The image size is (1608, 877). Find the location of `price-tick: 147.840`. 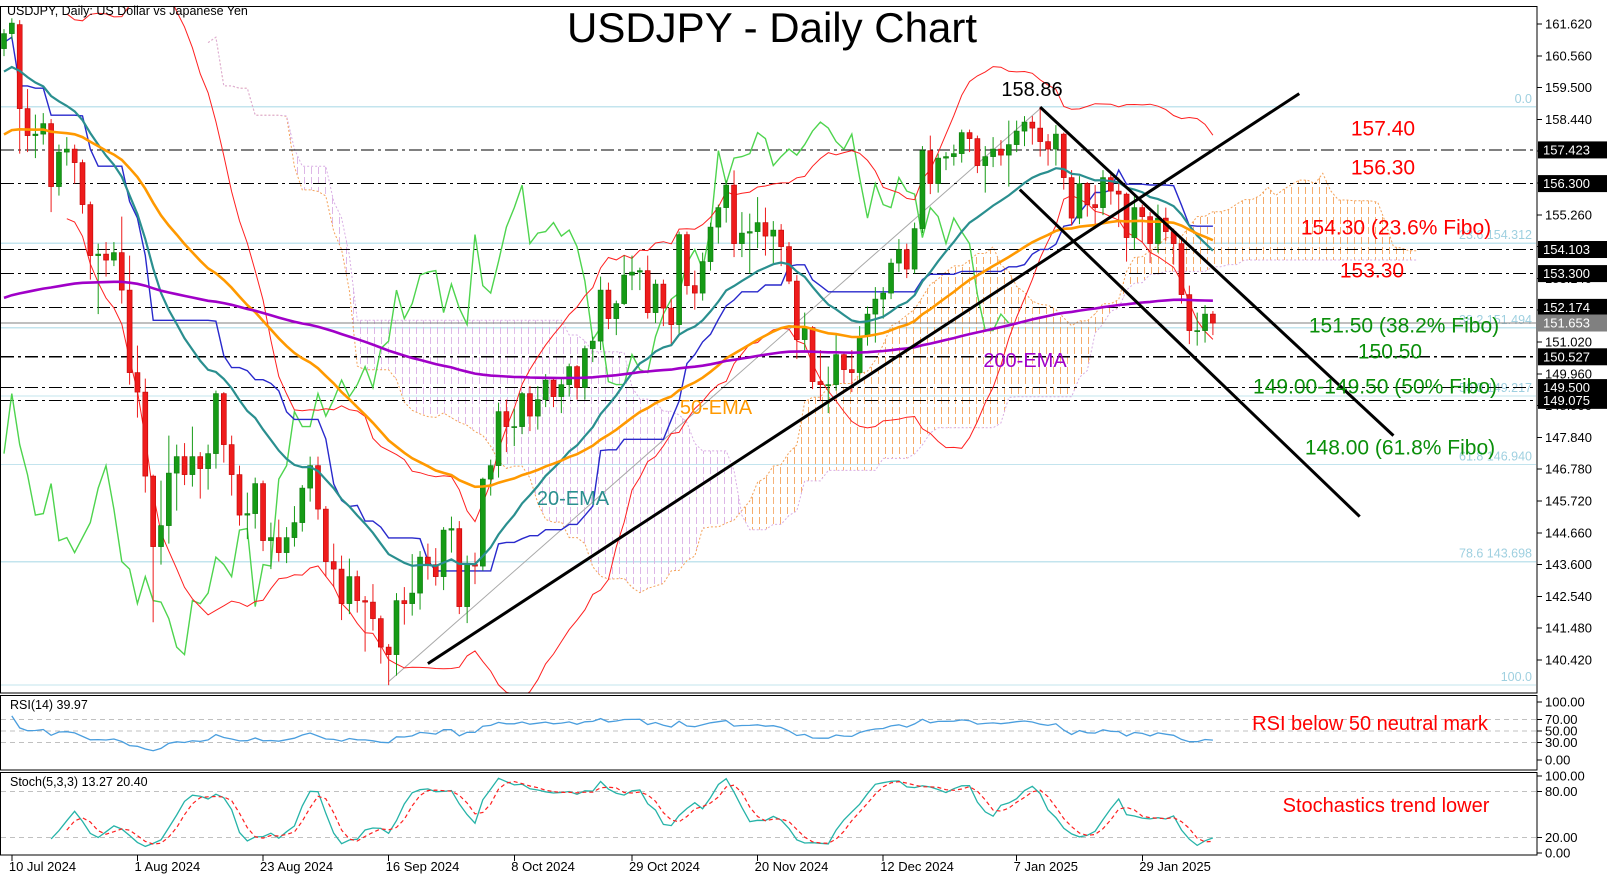

price-tick: 147.840 is located at coordinates (1568, 437).